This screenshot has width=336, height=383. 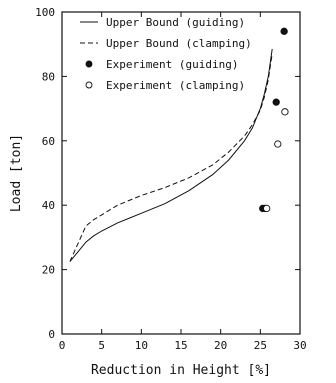 I want to click on legend-label-0: Upper Bound (guiding), so click(x=175, y=22).